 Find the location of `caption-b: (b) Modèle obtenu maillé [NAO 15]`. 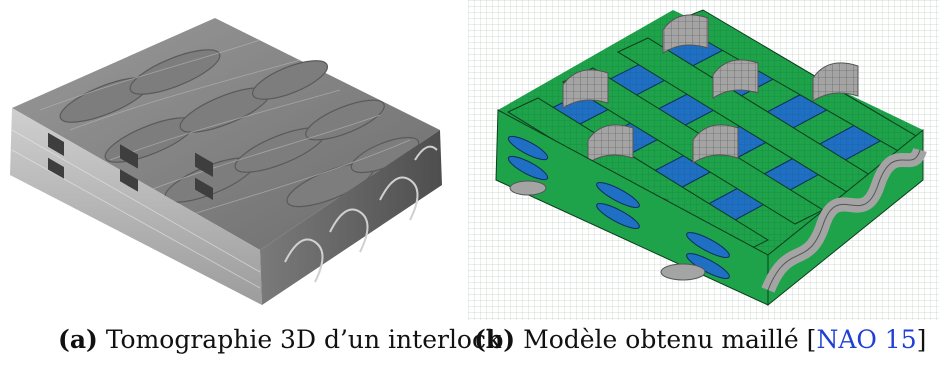

caption-b: (b) Modèle obtenu maillé [NAO 15] is located at coordinates (700, 339).